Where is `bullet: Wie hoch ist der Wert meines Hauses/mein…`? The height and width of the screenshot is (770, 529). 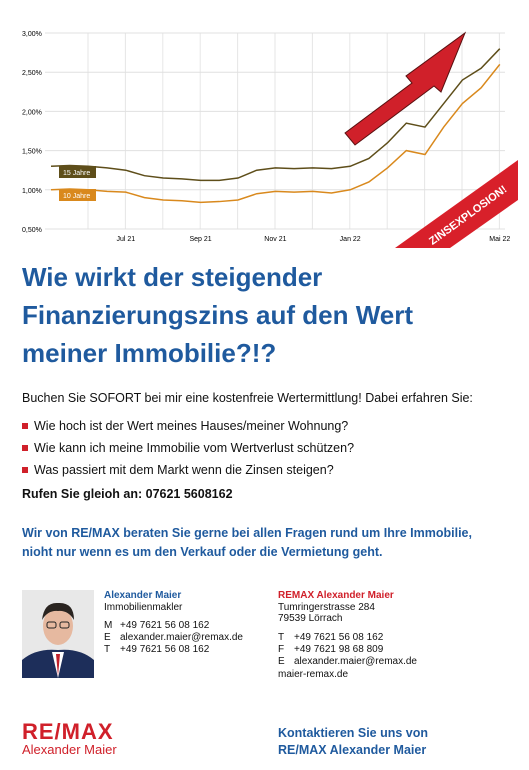
bullet: Wie hoch ist der Wert meines Hauses/mein… is located at coordinates (185, 426).